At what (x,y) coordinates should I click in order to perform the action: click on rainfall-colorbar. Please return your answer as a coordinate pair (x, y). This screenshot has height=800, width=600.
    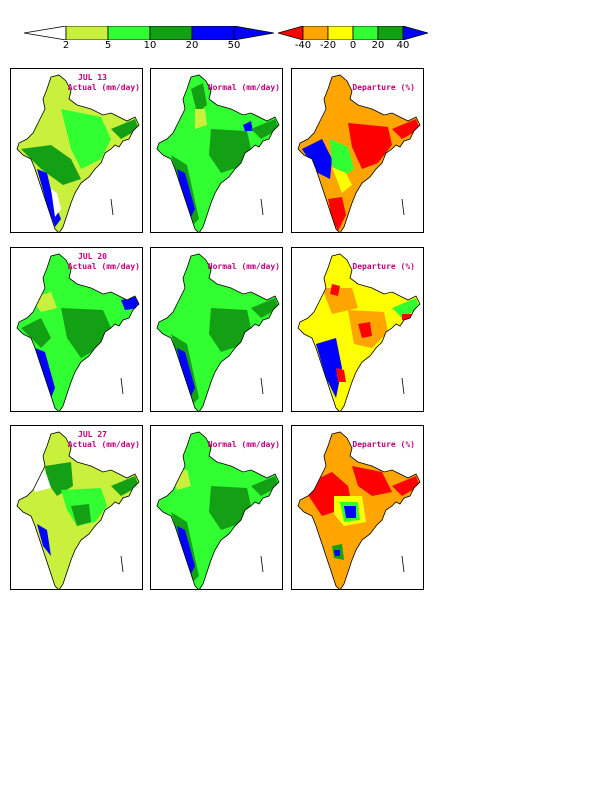
    Looking at the image, I should click on (149, 33).